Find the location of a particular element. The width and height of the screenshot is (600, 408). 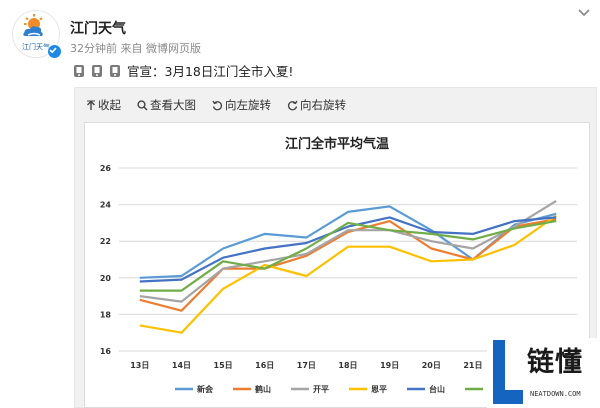

view-large-button: 查看大图 is located at coordinates (166, 105).